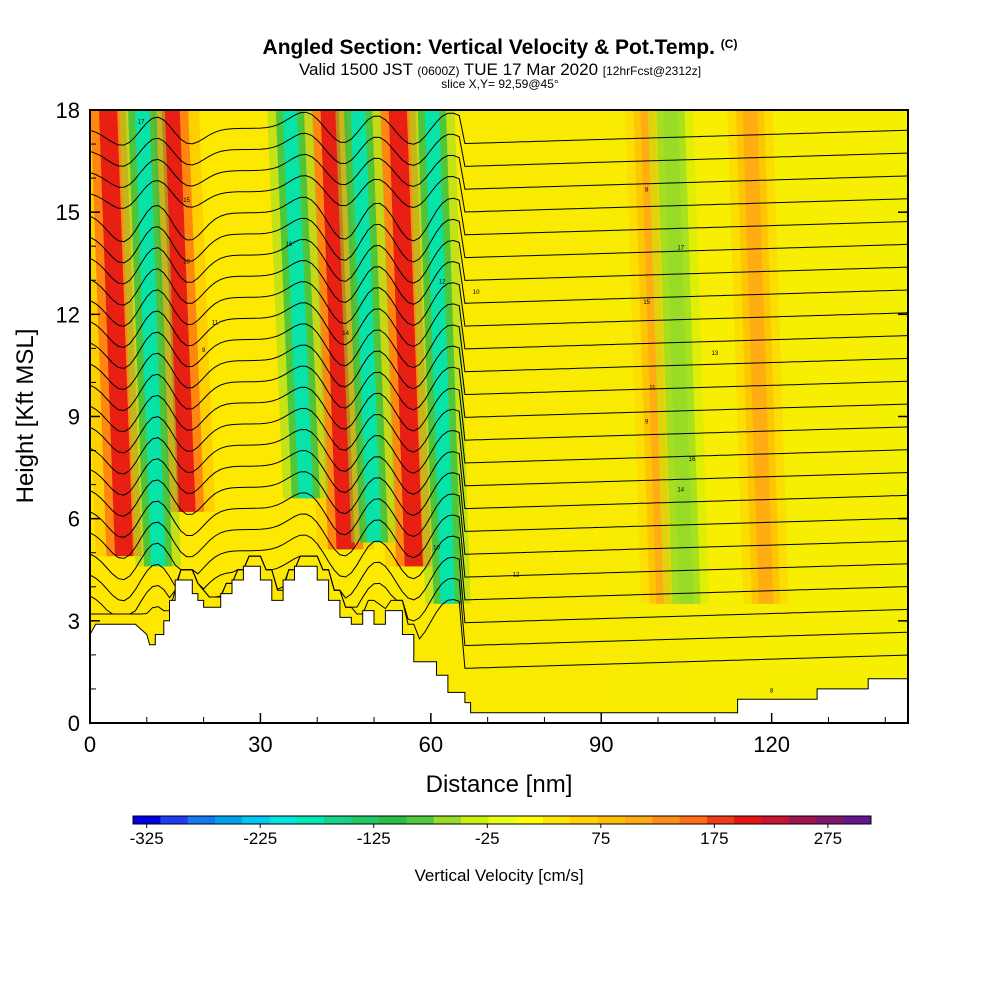 The width and height of the screenshot is (1000, 1000). I want to click on isentrope-label: 15, so click(186, 201).